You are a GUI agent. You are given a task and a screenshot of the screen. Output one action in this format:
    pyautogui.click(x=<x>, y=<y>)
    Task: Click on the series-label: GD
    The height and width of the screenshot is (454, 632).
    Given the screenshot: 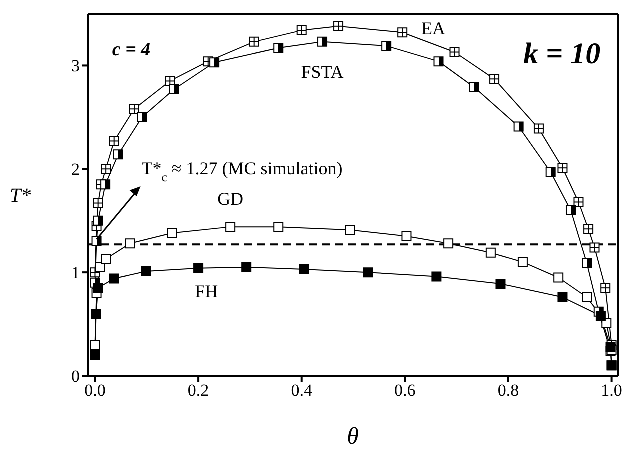 What is the action you would take?
    pyautogui.click(x=231, y=199)
    